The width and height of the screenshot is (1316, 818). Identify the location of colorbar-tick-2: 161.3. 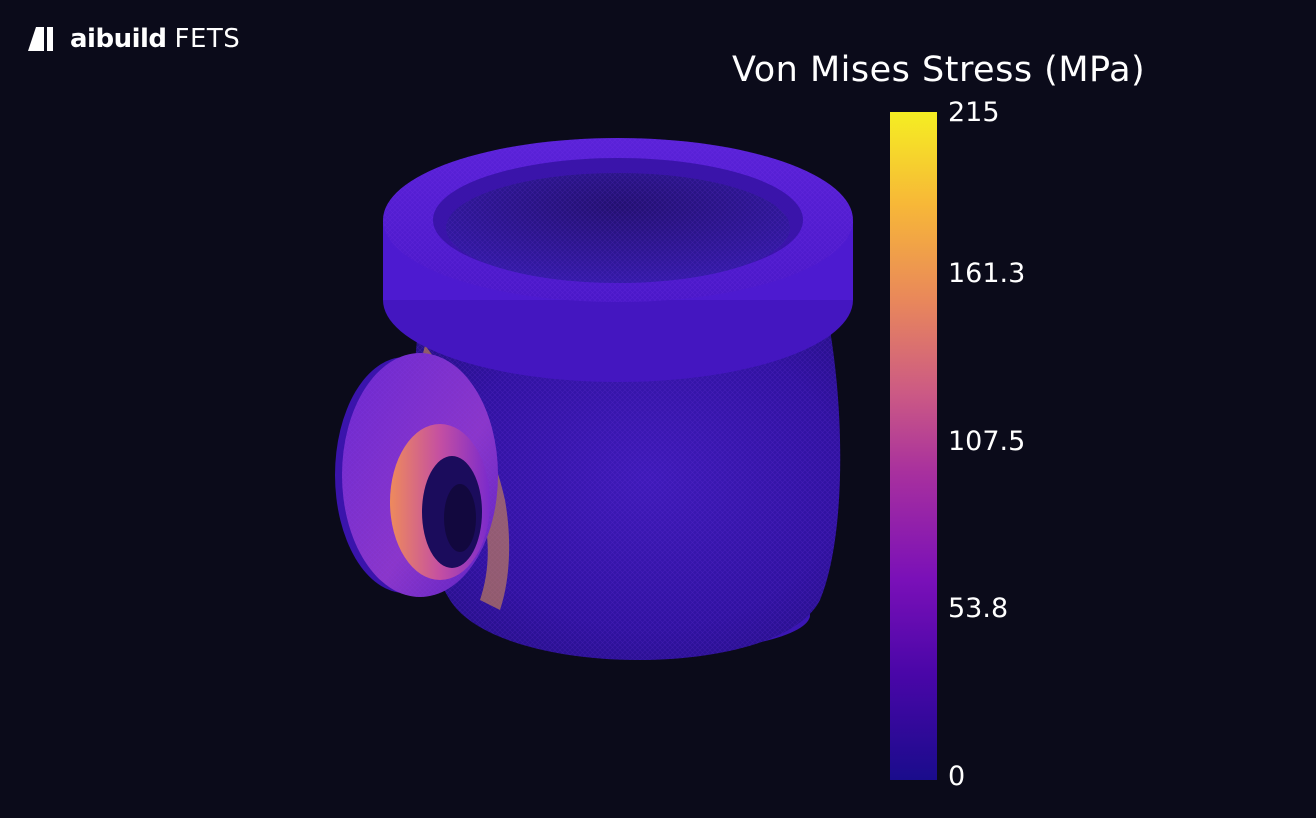
(987, 273).